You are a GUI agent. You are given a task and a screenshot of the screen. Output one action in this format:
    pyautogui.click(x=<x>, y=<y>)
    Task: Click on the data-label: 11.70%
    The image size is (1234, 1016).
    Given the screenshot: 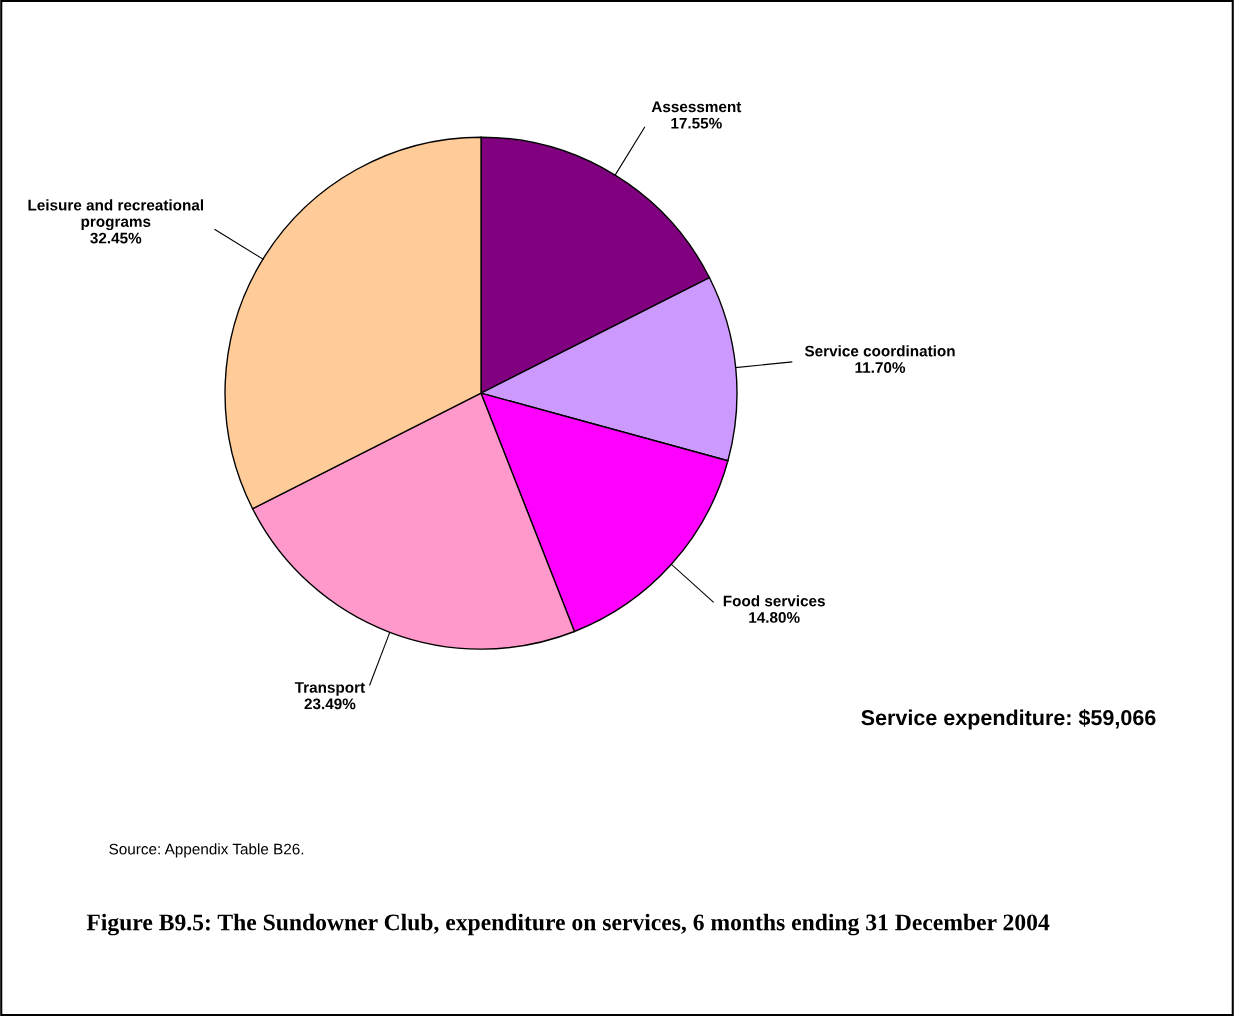 What is the action you would take?
    pyautogui.click(x=880, y=367)
    